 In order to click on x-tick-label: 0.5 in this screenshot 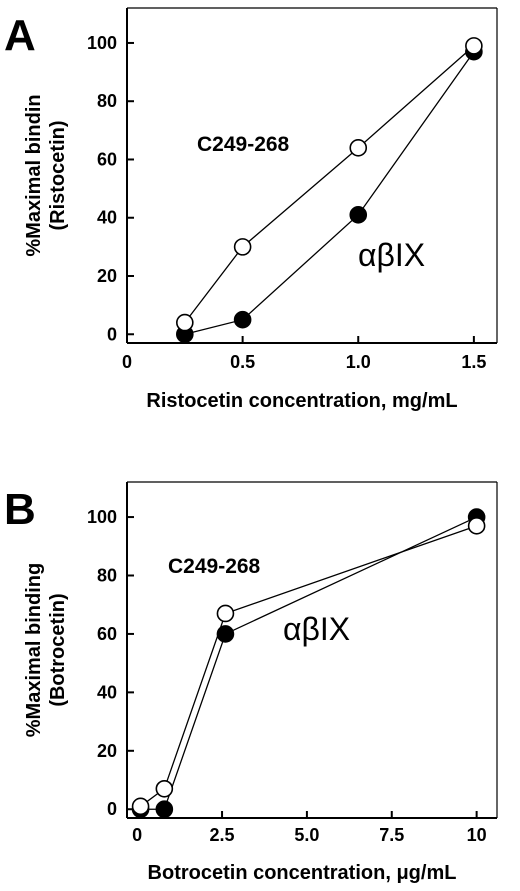, I will do `click(242, 362)`.